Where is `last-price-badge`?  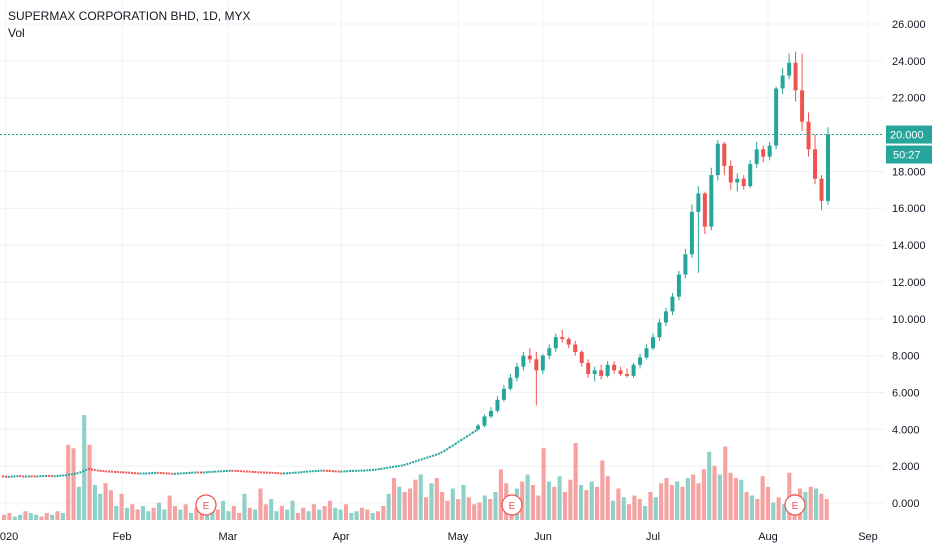
last-price-badge is located at coordinates (909, 134).